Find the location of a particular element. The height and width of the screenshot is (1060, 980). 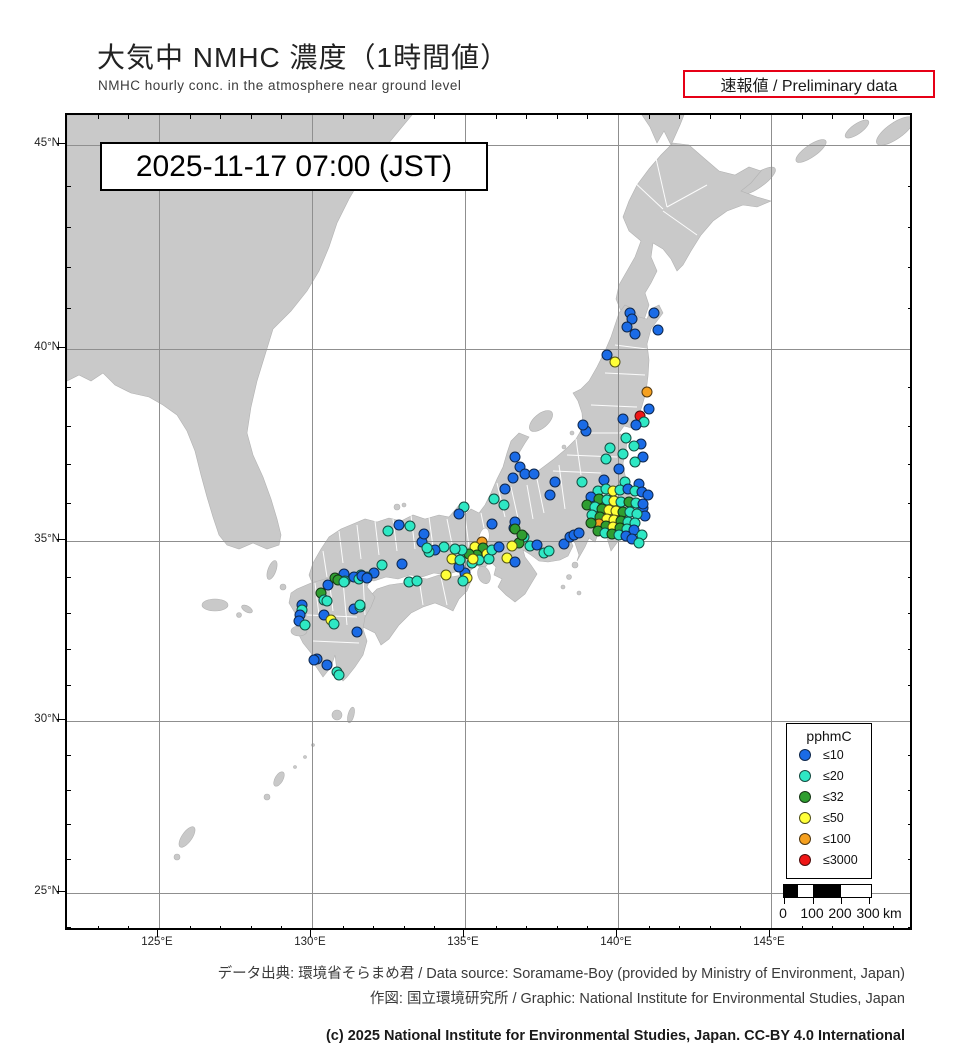

scale-bar-number: 0 is located at coordinates (783, 913).